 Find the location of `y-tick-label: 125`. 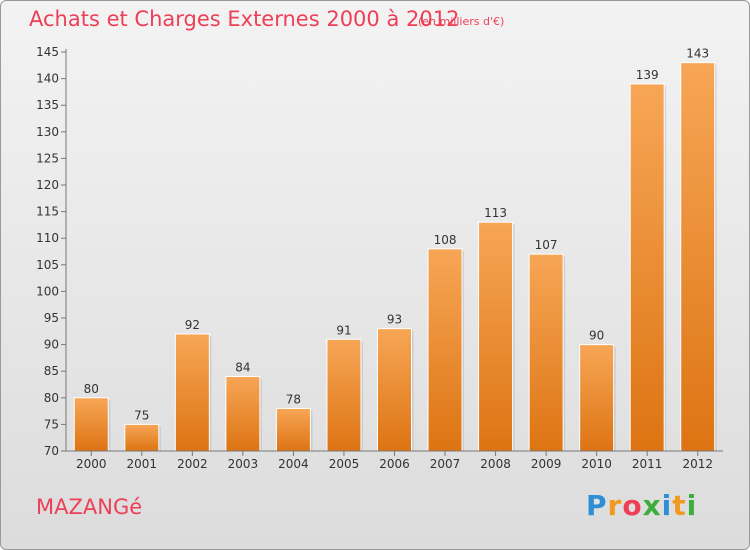

y-tick-label: 125 is located at coordinates (47, 158).